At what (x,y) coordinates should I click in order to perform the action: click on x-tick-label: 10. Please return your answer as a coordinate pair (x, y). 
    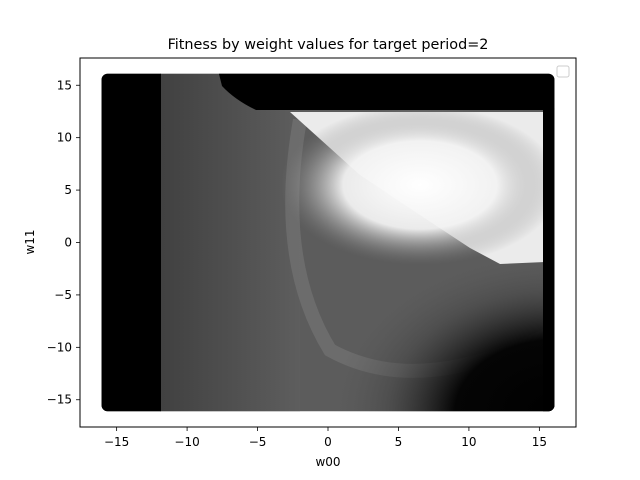
    Looking at the image, I should click on (468, 442).